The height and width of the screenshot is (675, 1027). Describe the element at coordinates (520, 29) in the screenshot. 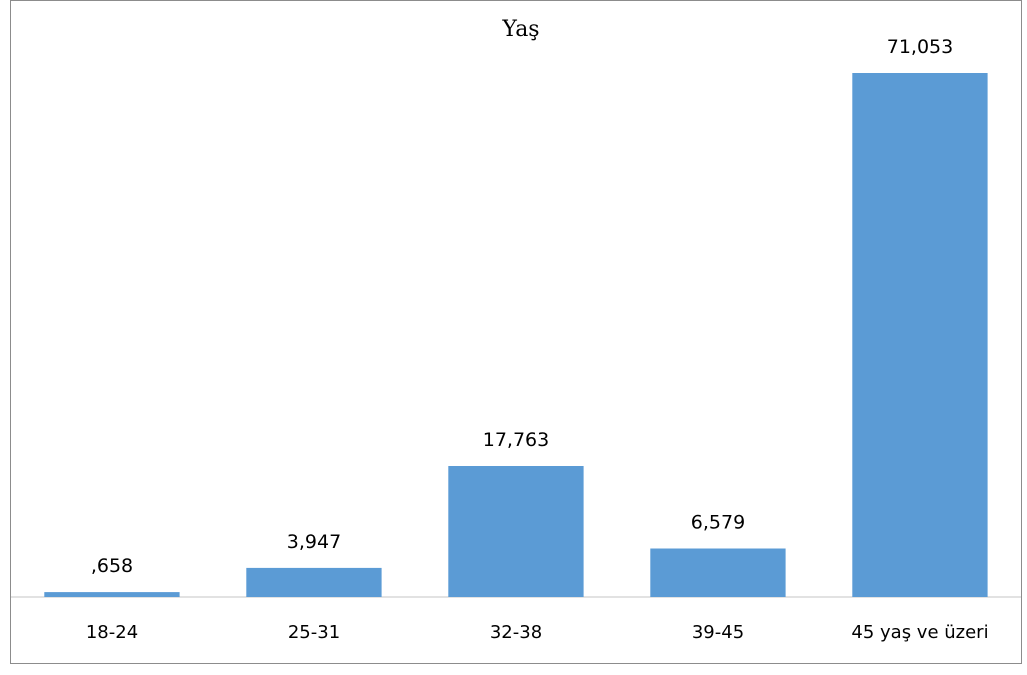

I see `chart-title: Yaş` at that location.